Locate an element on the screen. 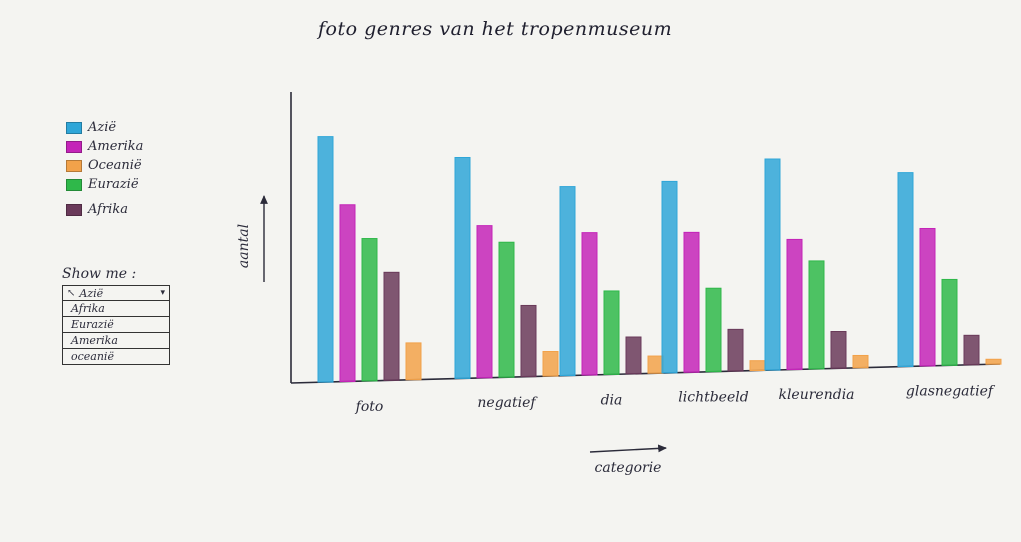 This screenshot has height=542, width=1021. legend-label: Eurazië is located at coordinates (113, 184).